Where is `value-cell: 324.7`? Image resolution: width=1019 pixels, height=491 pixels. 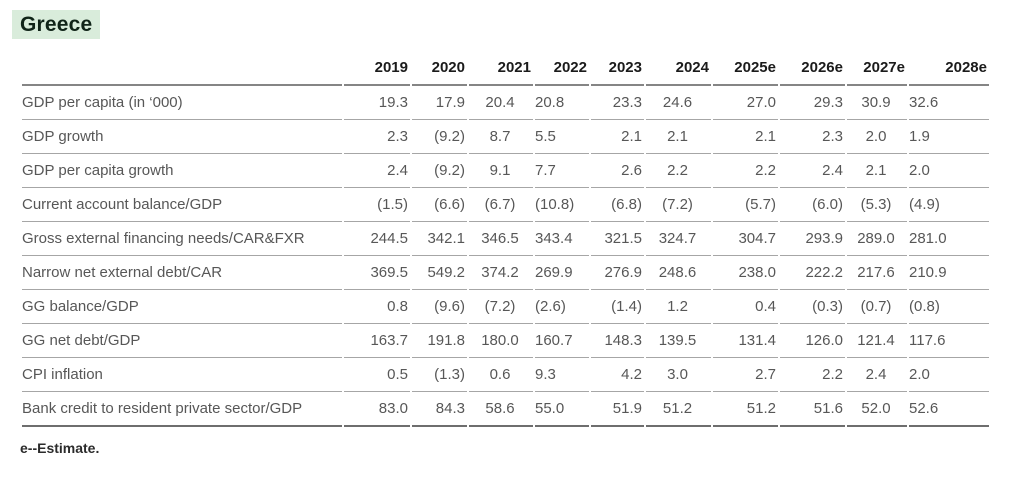 value-cell: 324.7 is located at coordinates (678, 239).